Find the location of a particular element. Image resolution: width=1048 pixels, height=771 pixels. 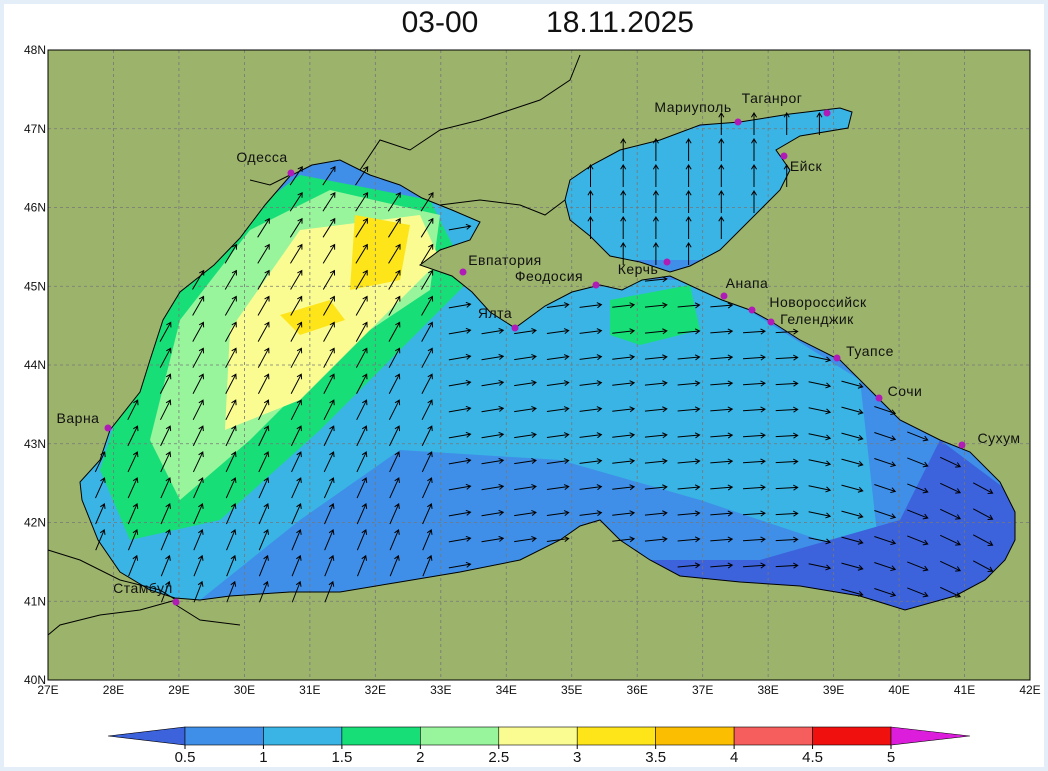

lon-tick-label: 37E is located at coordinates (702, 690).